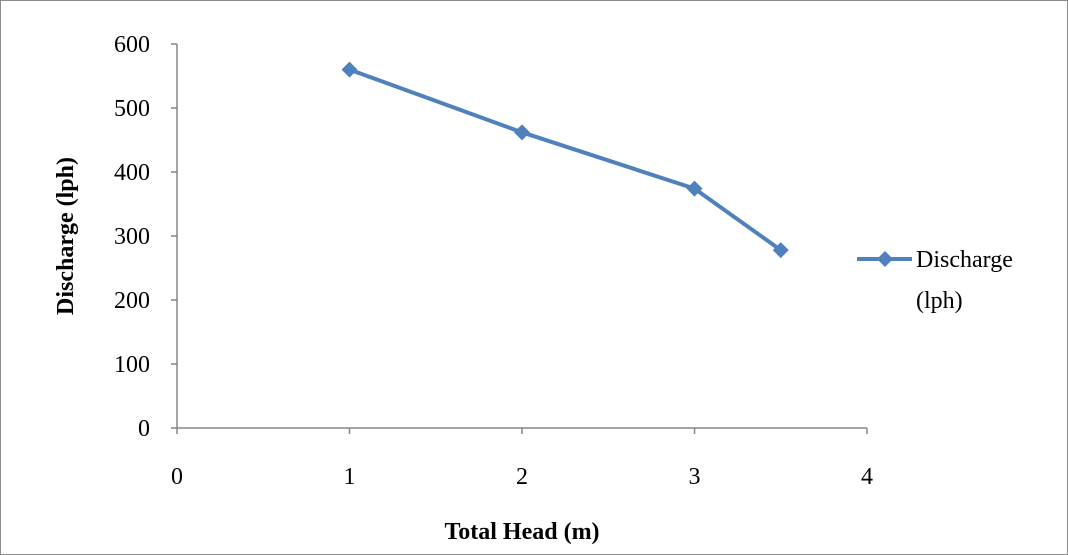 The image size is (1068, 555). I want to click on x-tick-label: 2, so click(522, 477).